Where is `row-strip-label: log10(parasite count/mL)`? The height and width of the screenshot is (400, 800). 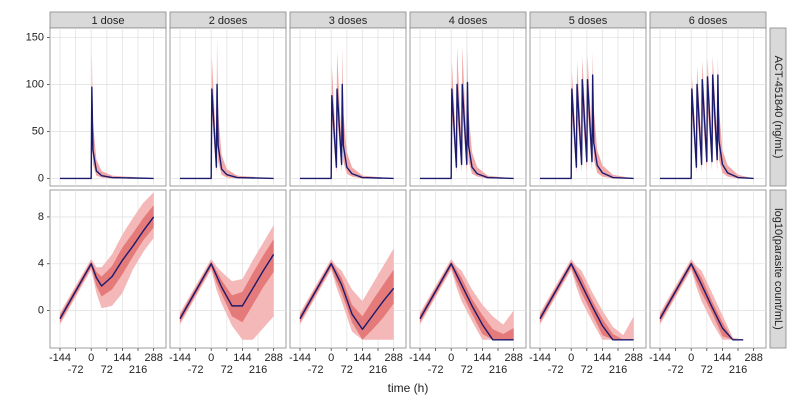
row-strip-label: log10(parasite count/mL) is located at coordinates (778, 269).